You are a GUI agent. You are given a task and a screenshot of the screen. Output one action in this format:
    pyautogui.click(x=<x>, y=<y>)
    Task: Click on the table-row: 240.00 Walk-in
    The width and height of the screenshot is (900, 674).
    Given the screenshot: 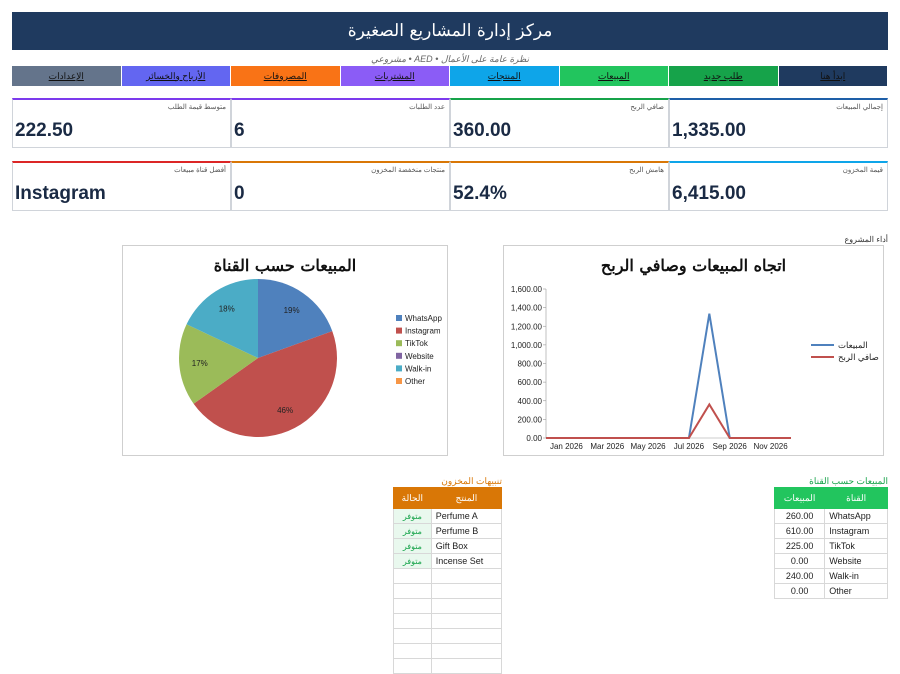 What is the action you would take?
    pyautogui.click(x=830, y=576)
    